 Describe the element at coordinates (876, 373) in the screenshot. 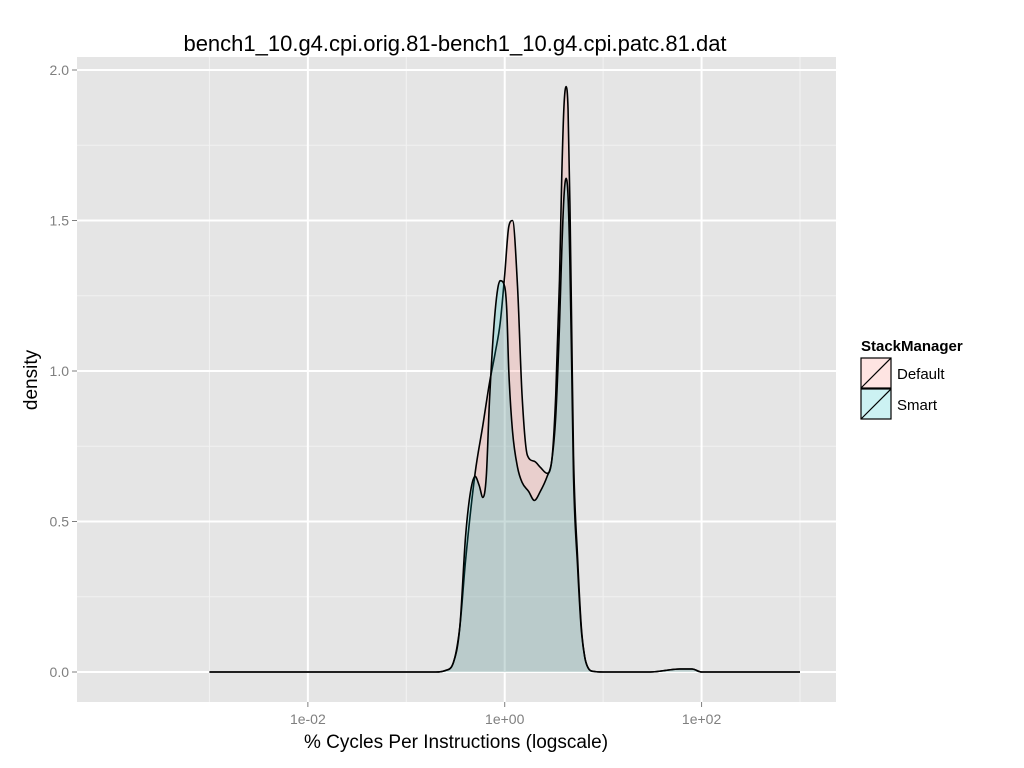

I see `legend-key-stroke-default` at that location.